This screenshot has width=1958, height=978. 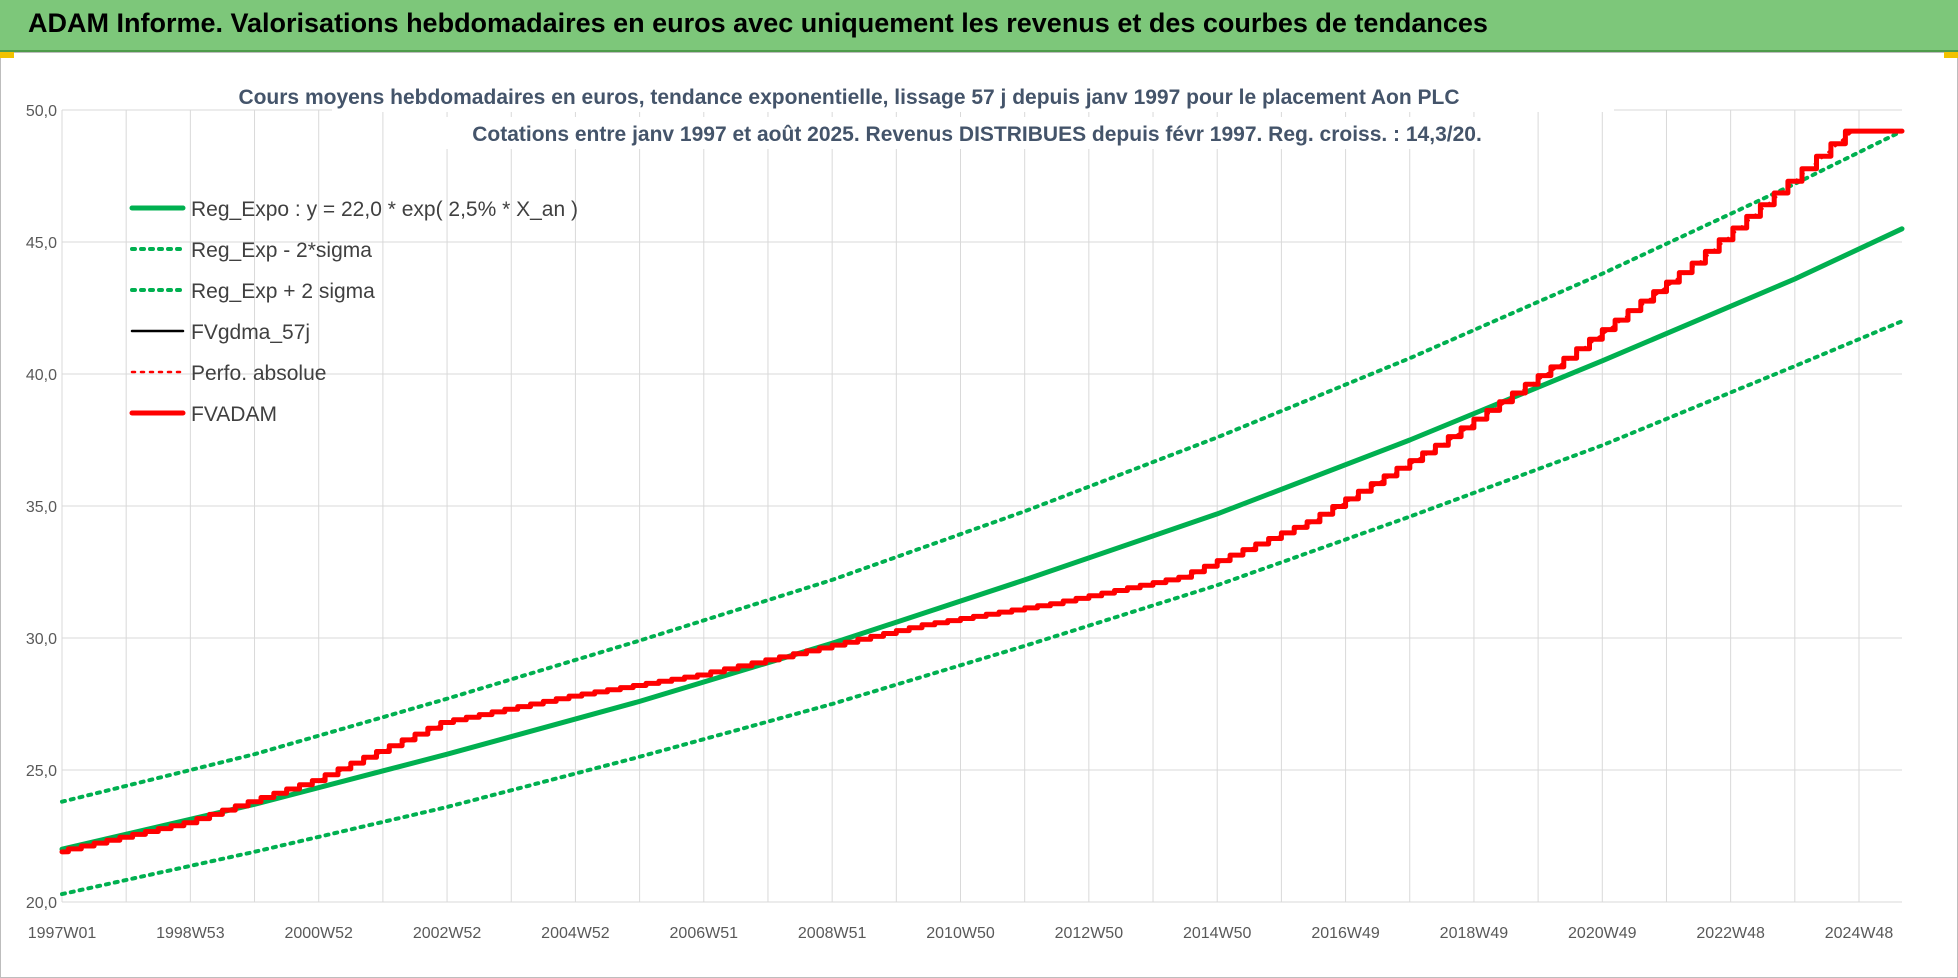 I want to click on legend-label: Reg_Expo : y = 22,0 * exp( 2,5% * X_an ), so click(x=384, y=209).